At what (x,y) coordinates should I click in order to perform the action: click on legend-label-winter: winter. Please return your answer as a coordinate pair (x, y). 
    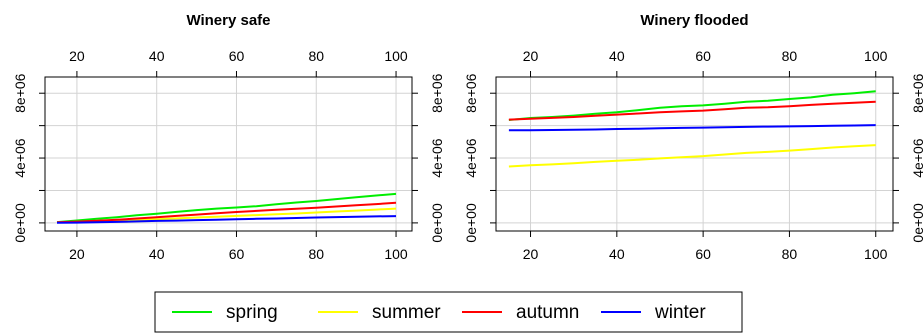
    Looking at the image, I should click on (680, 312).